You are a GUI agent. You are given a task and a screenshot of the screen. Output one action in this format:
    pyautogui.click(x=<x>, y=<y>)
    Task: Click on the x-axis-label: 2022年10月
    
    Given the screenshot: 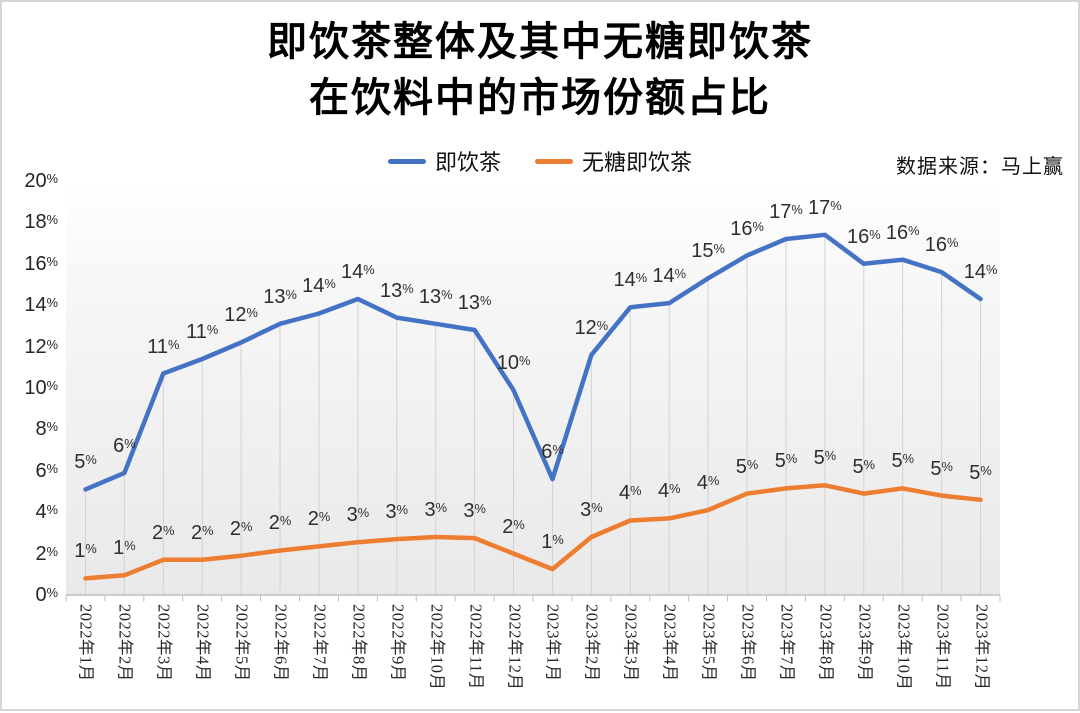 What is the action you would take?
    pyautogui.click(x=437, y=647)
    